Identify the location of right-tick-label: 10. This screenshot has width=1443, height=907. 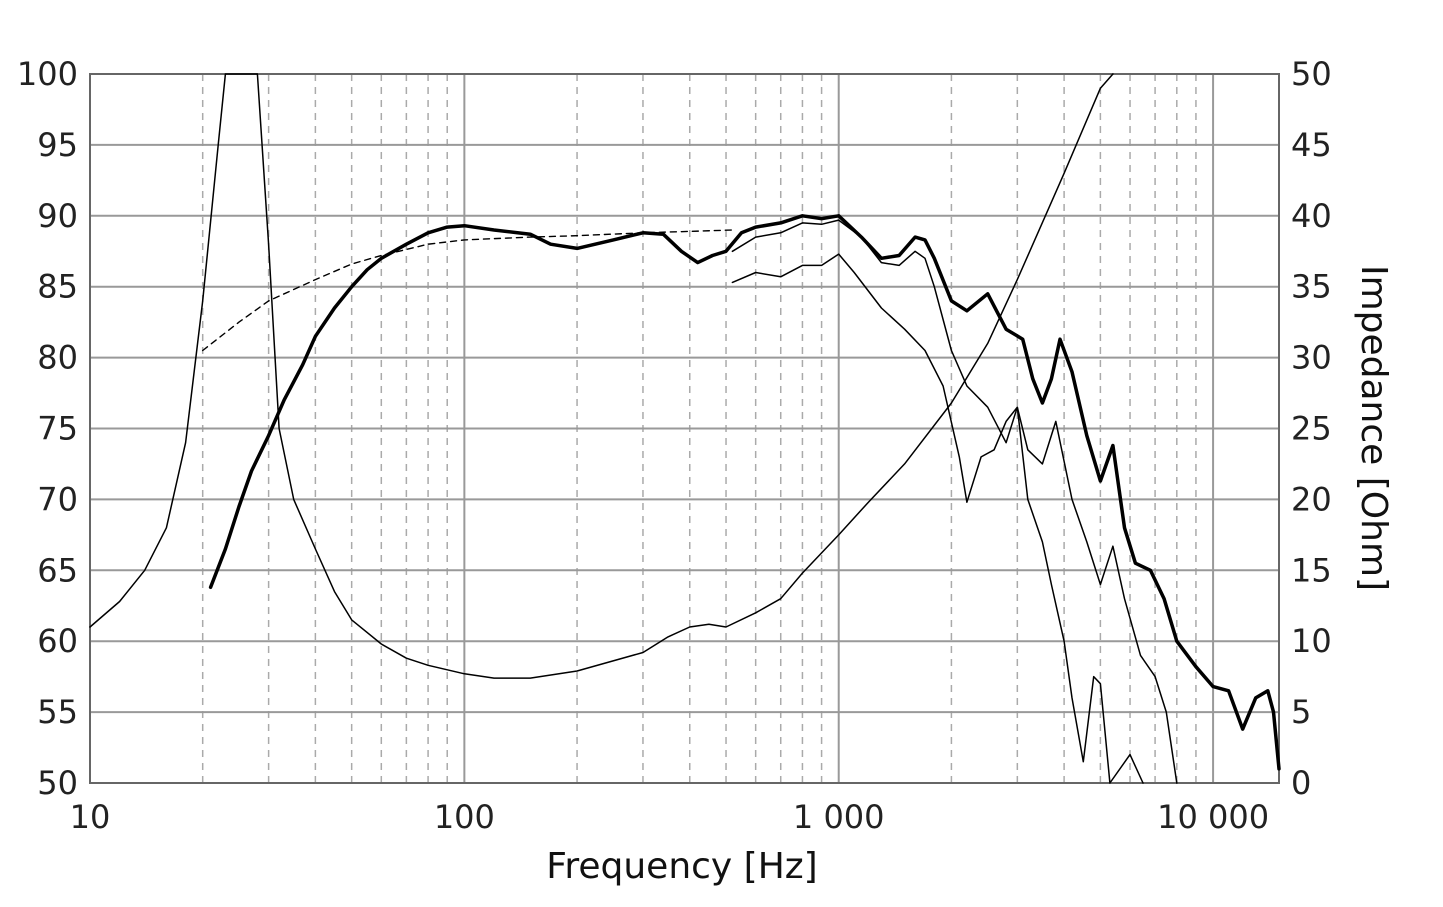
(1311, 641).